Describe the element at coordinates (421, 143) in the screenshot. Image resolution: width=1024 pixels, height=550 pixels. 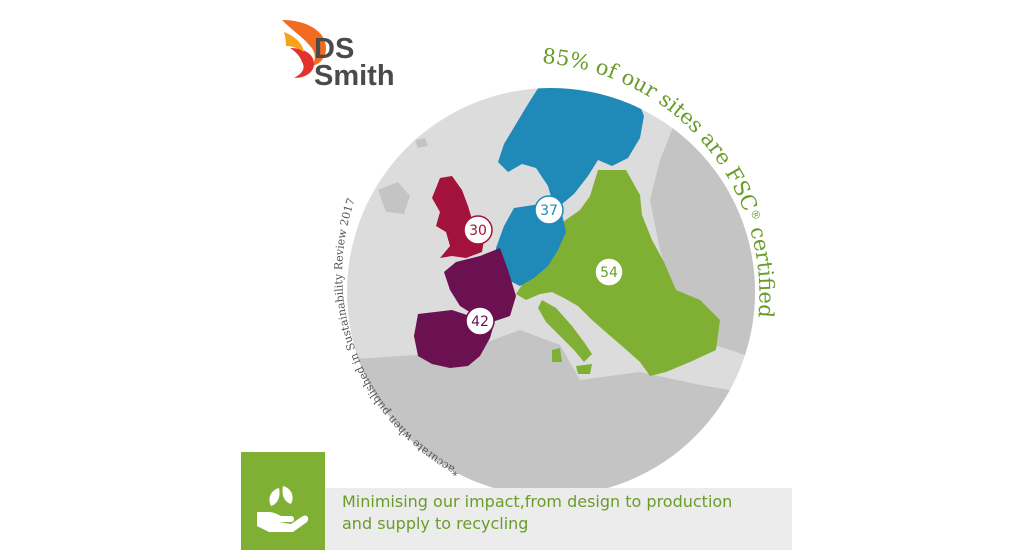
I see `faroe-land` at that location.